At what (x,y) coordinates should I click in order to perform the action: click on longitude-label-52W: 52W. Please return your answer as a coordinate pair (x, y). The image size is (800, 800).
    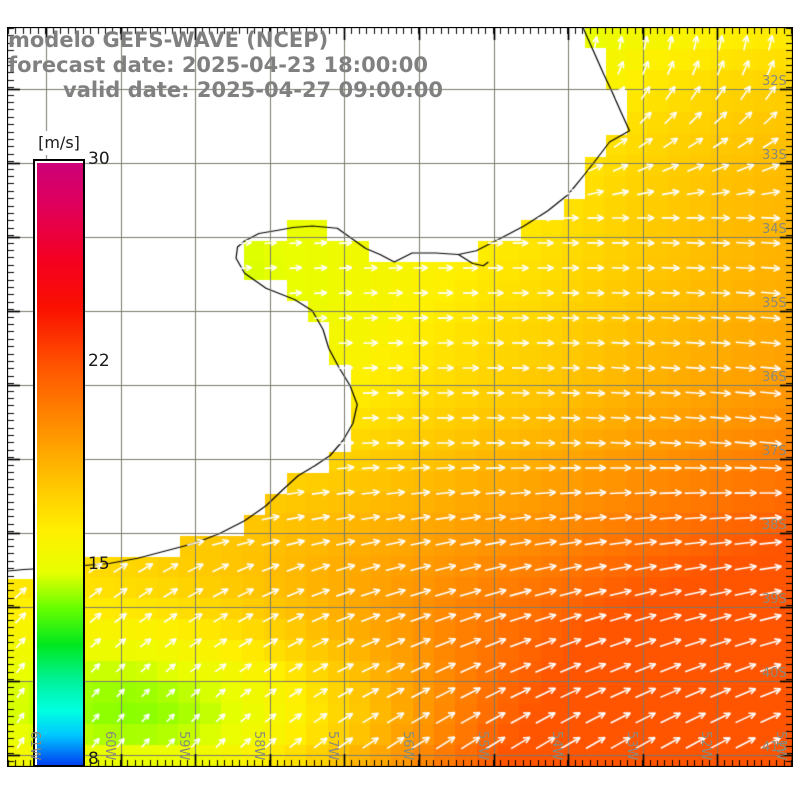
    Looking at the image, I should click on (706, 746).